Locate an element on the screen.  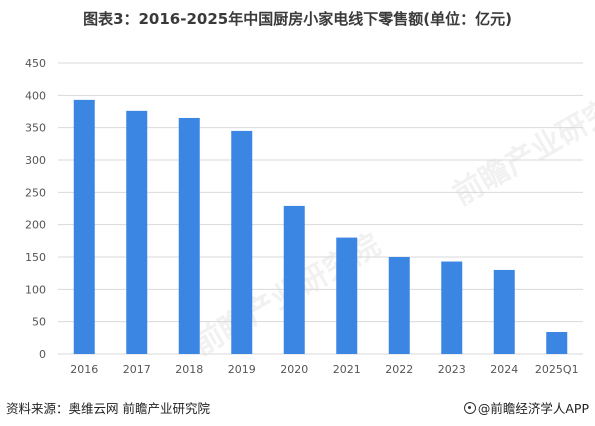
y-tick-label: 100 is located at coordinates (35, 289).